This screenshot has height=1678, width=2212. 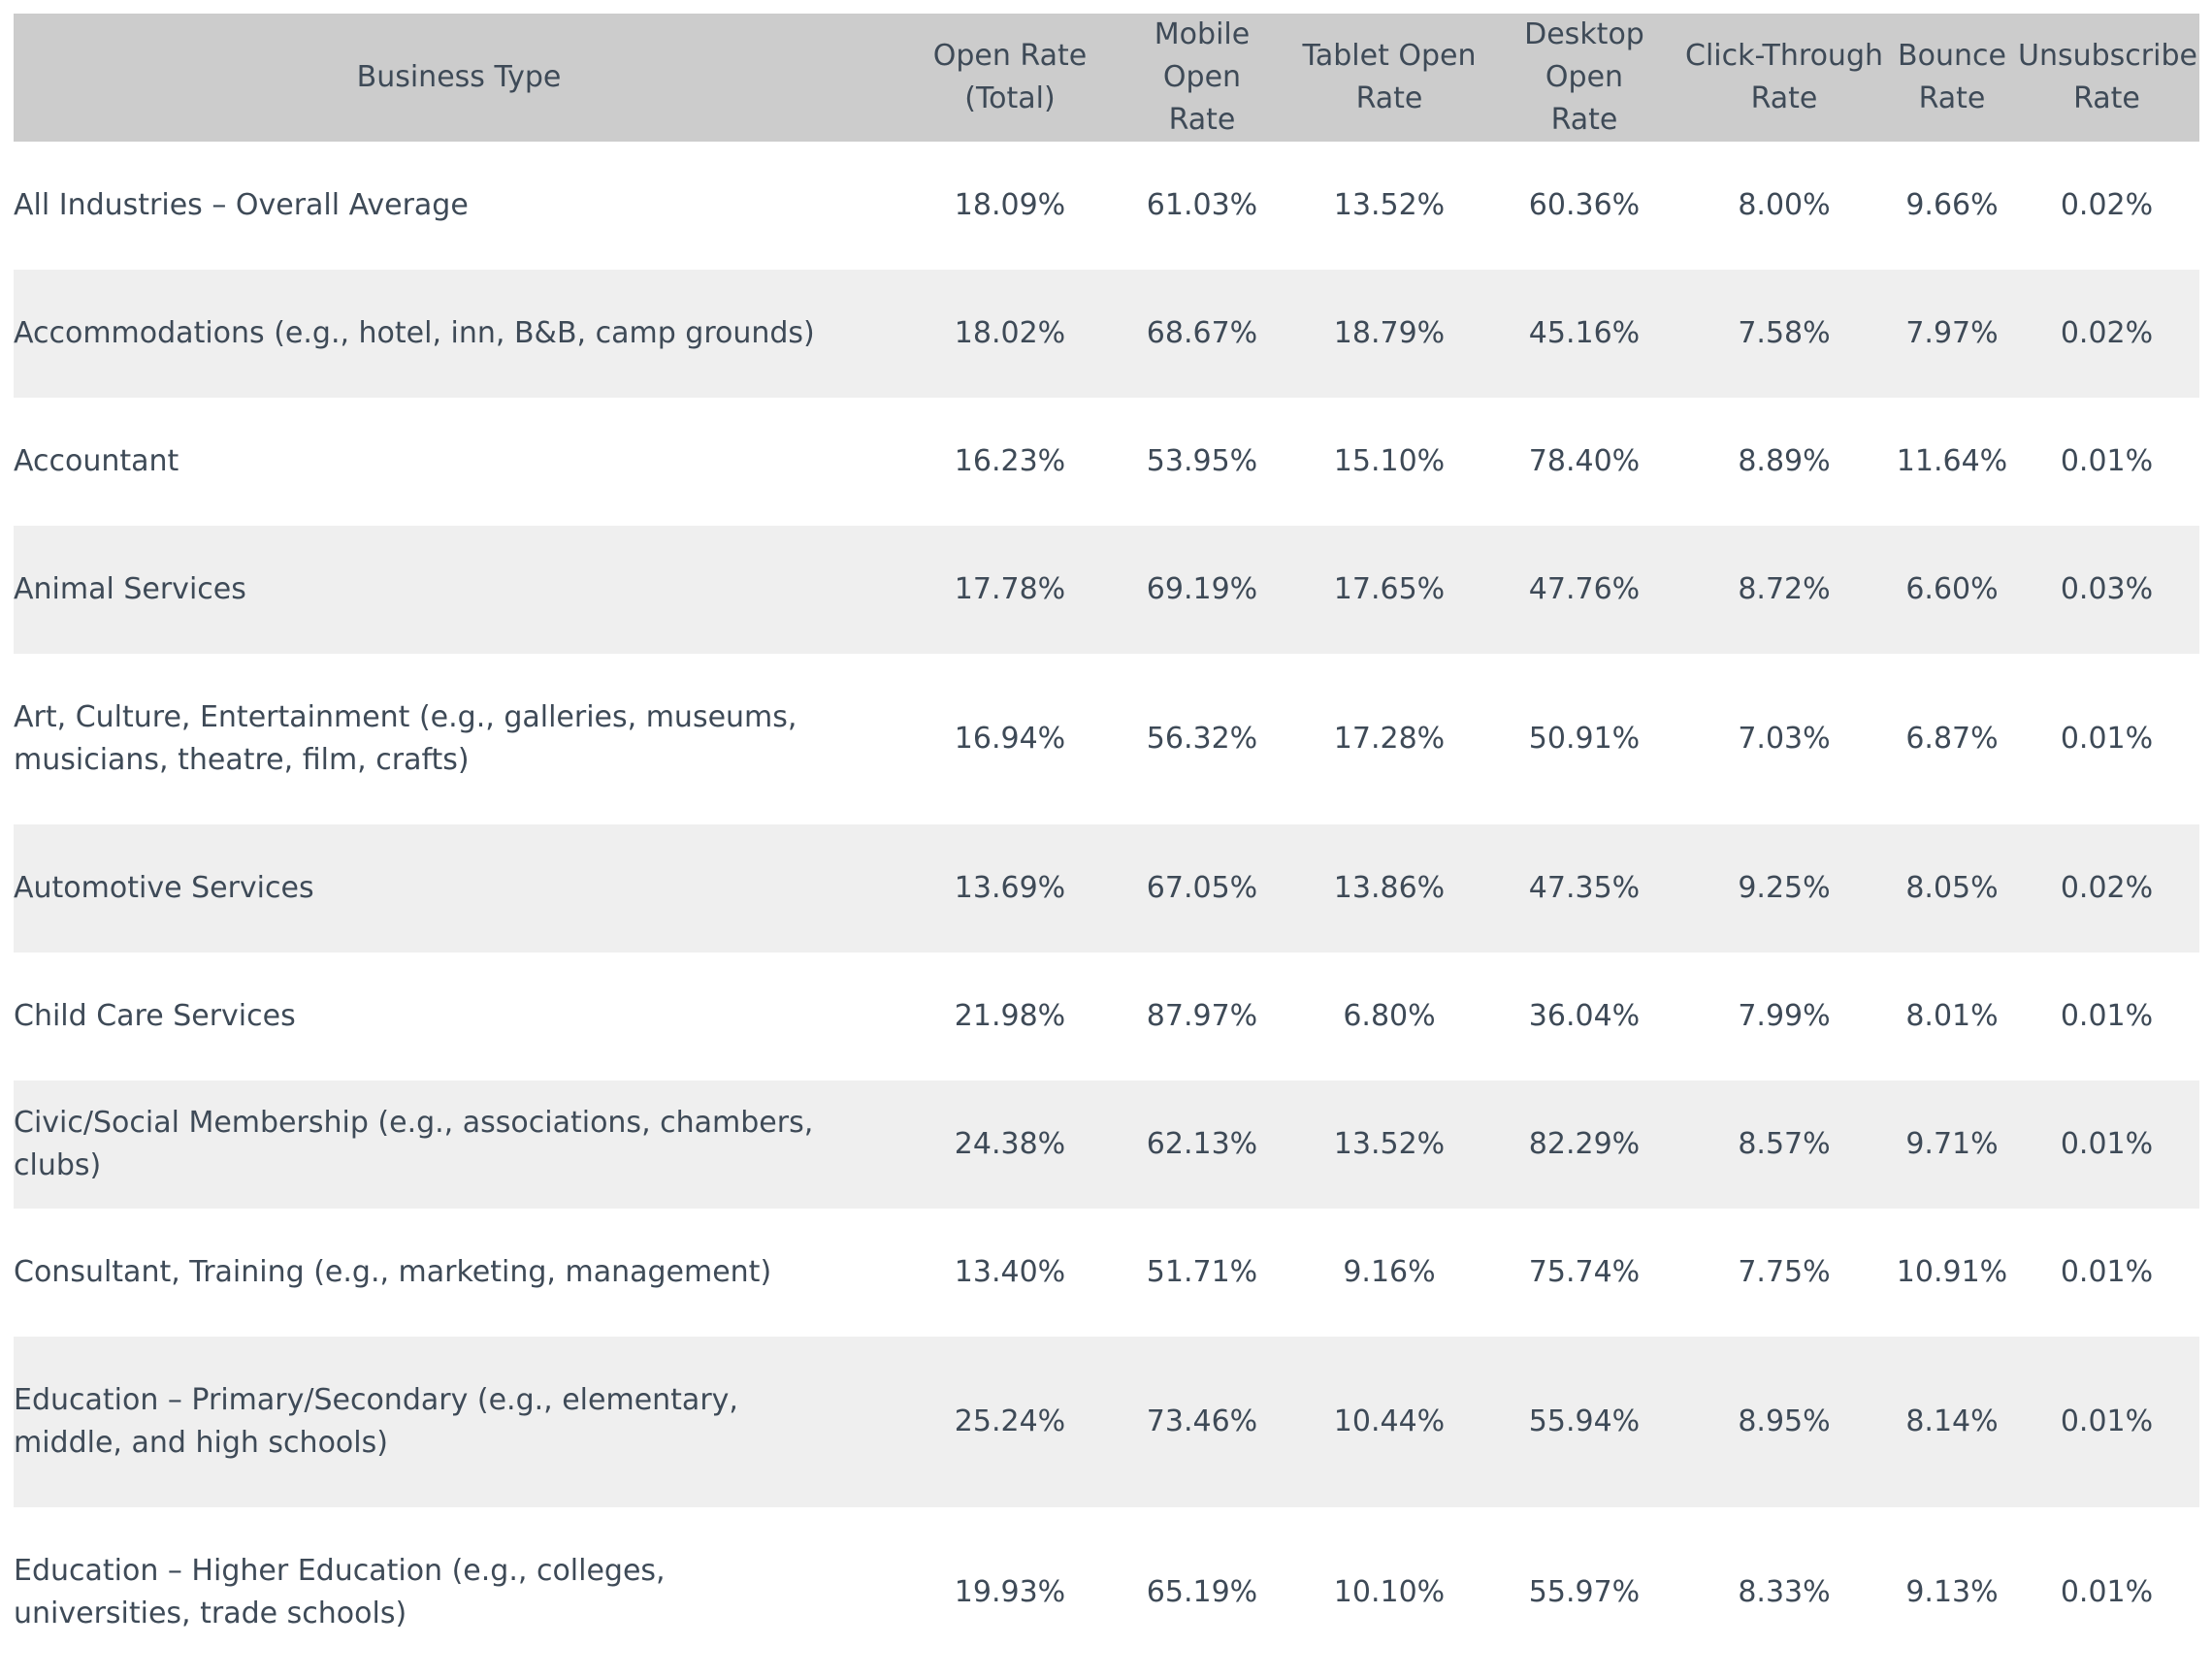 I want to click on cell-bounce-rate: 8.14%, so click(x=1952, y=1421).